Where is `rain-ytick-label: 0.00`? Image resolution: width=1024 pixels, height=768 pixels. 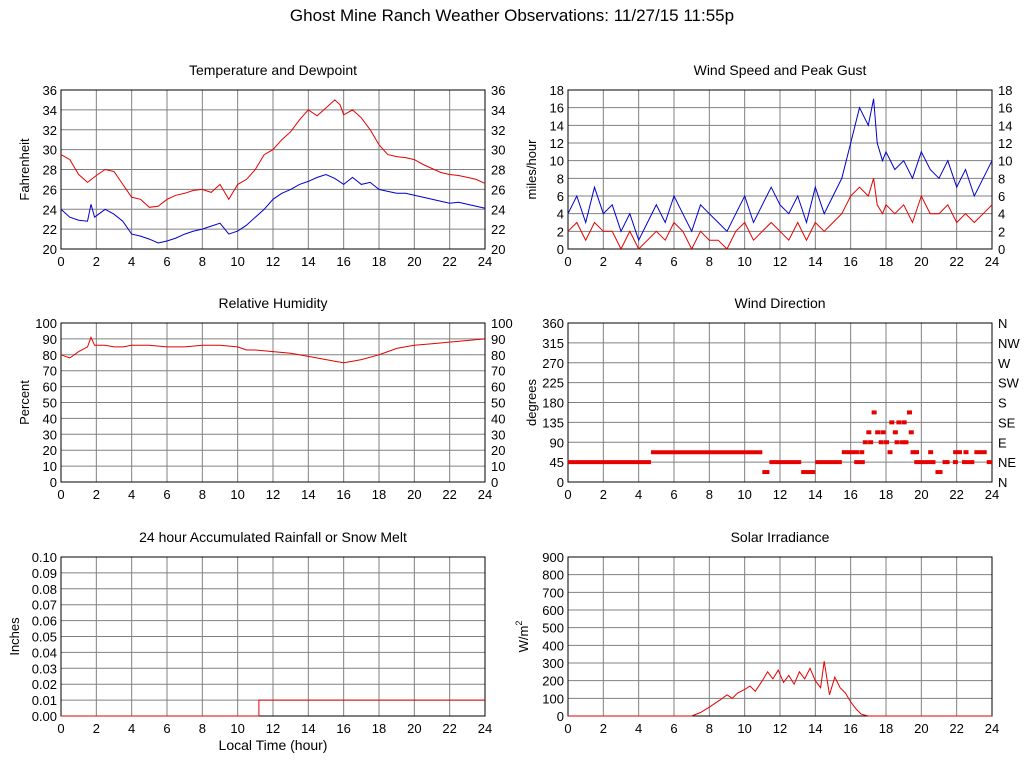
rain-ytick-label: 0.00 is located at coordinates (44, 716).